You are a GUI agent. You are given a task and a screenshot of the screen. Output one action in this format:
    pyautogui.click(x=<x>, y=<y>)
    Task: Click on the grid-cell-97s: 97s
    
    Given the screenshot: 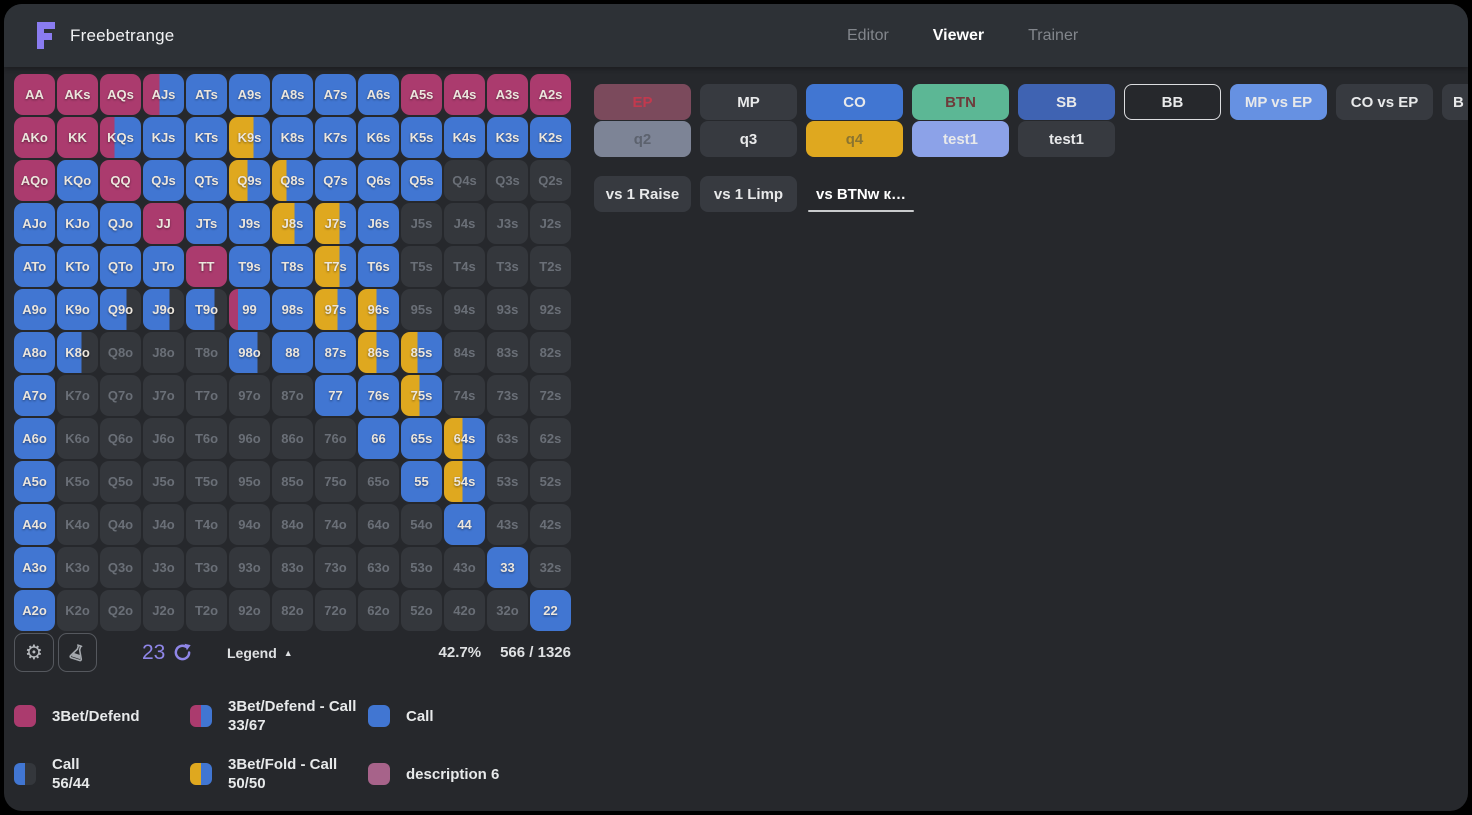 What is the action you would take?
    pyautogui.click(x=335, y=309)
    